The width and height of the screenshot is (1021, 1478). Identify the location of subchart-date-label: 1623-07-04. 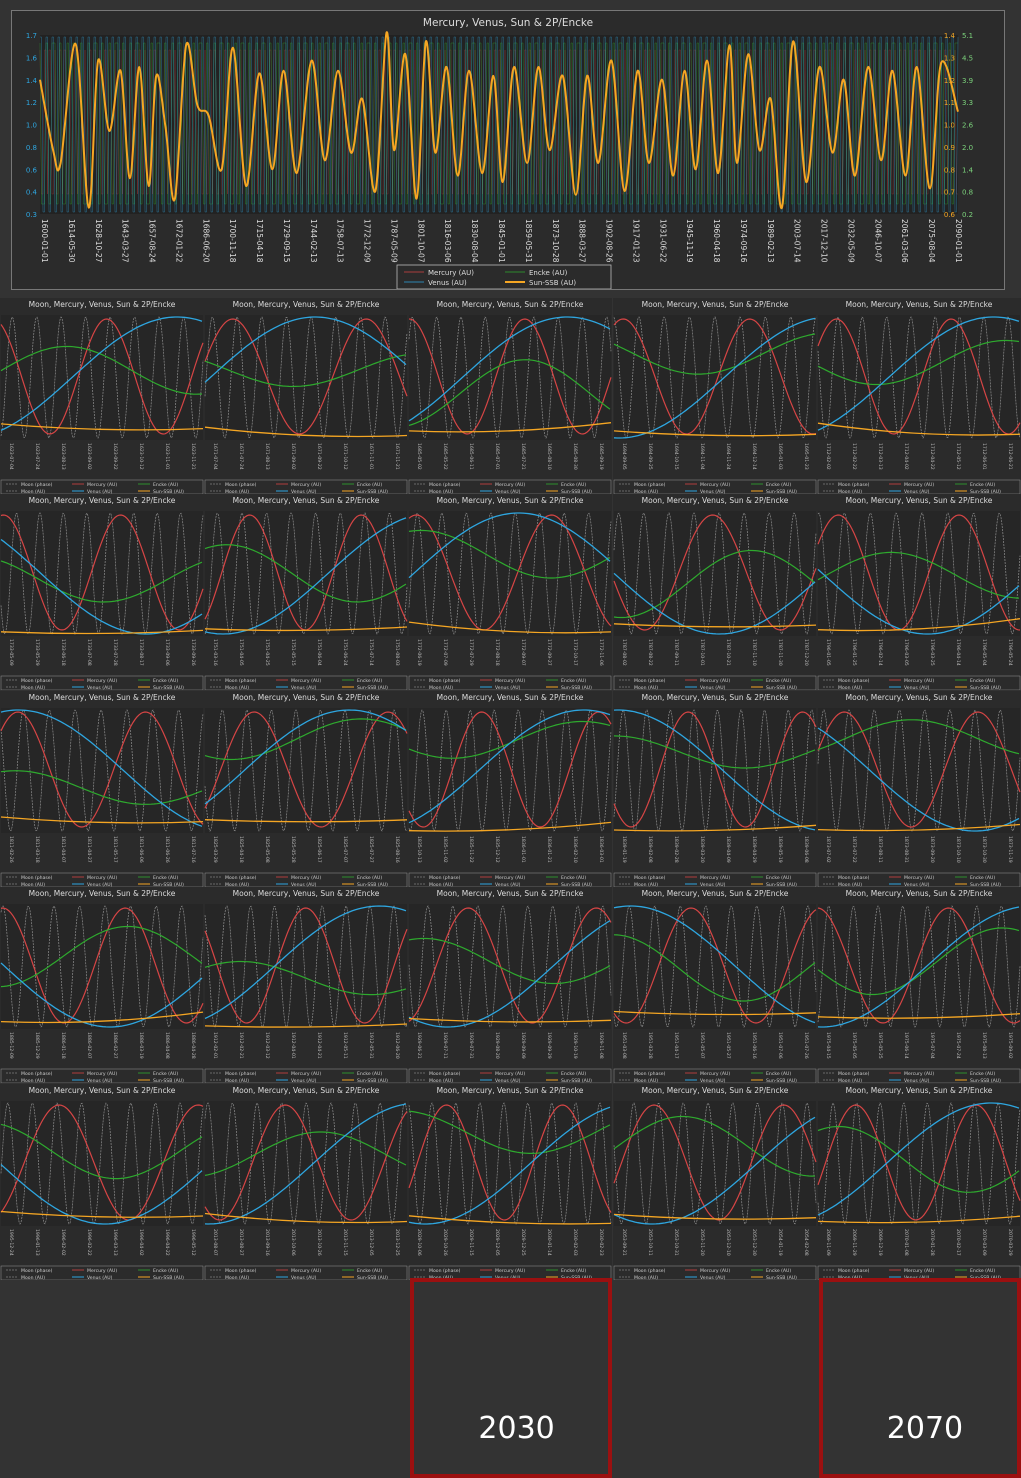
(11, 456).